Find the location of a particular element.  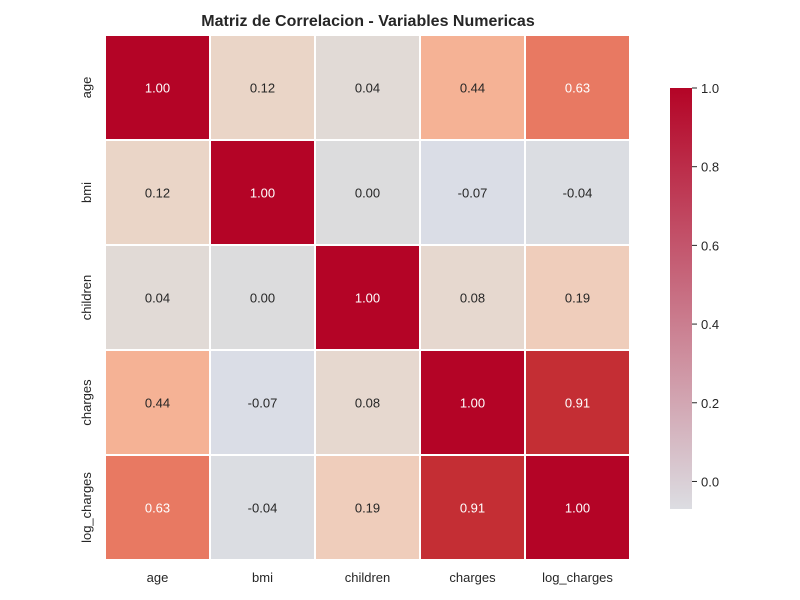

x-axis-ticks: age bmi children charges log_charges is located at coordinates (380, 577).